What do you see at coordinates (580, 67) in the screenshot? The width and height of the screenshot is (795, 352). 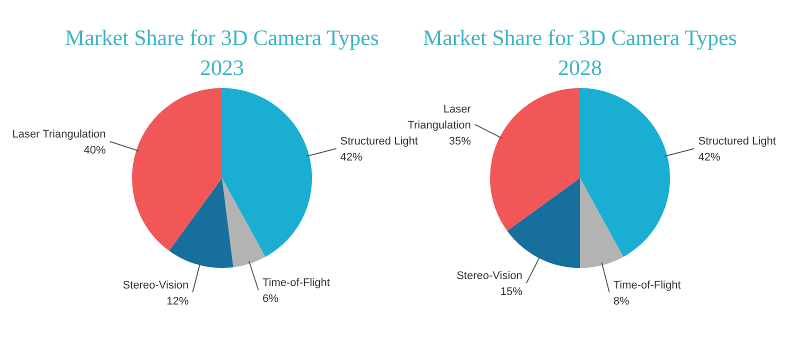 I see `chart-subtitle: 2028` at bounding box center [580, 67].